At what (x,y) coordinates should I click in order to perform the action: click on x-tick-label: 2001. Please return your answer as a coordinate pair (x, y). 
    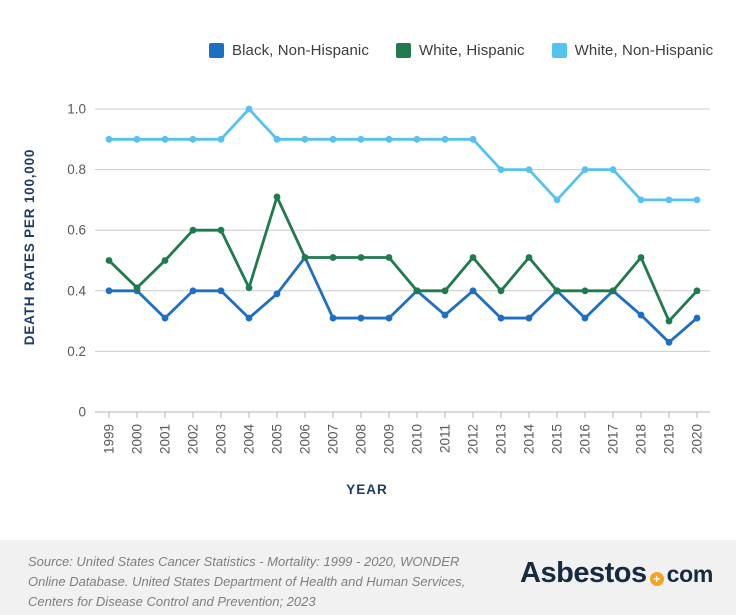
    Looking at the image, I should click on (165, 439).